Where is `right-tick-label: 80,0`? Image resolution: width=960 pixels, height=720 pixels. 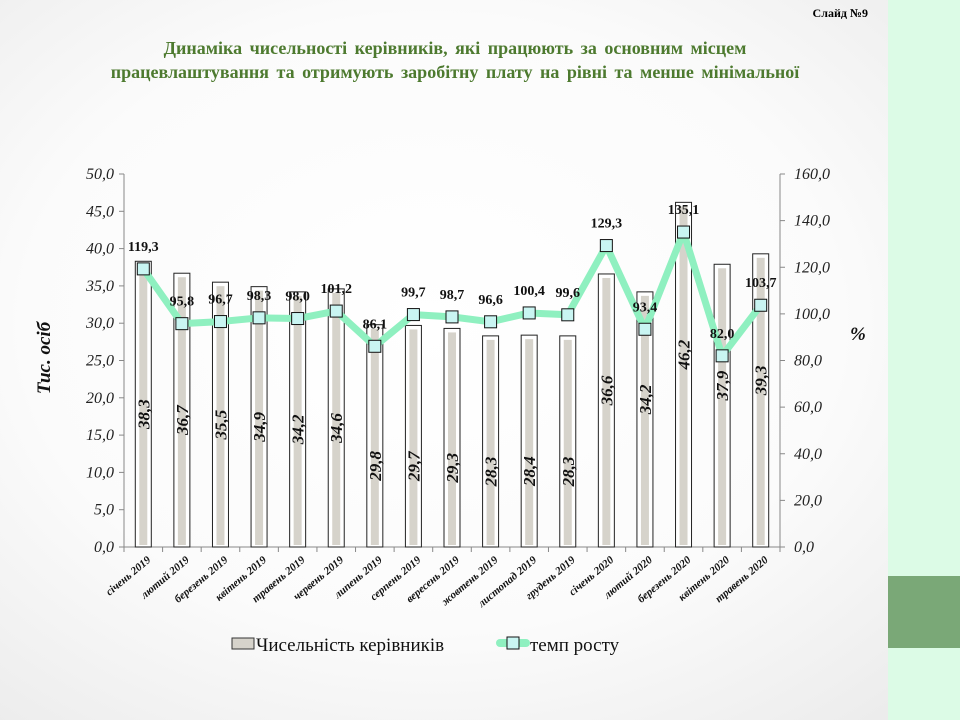 right-tick-label: 80,0 is located at coordinates (808, 361).